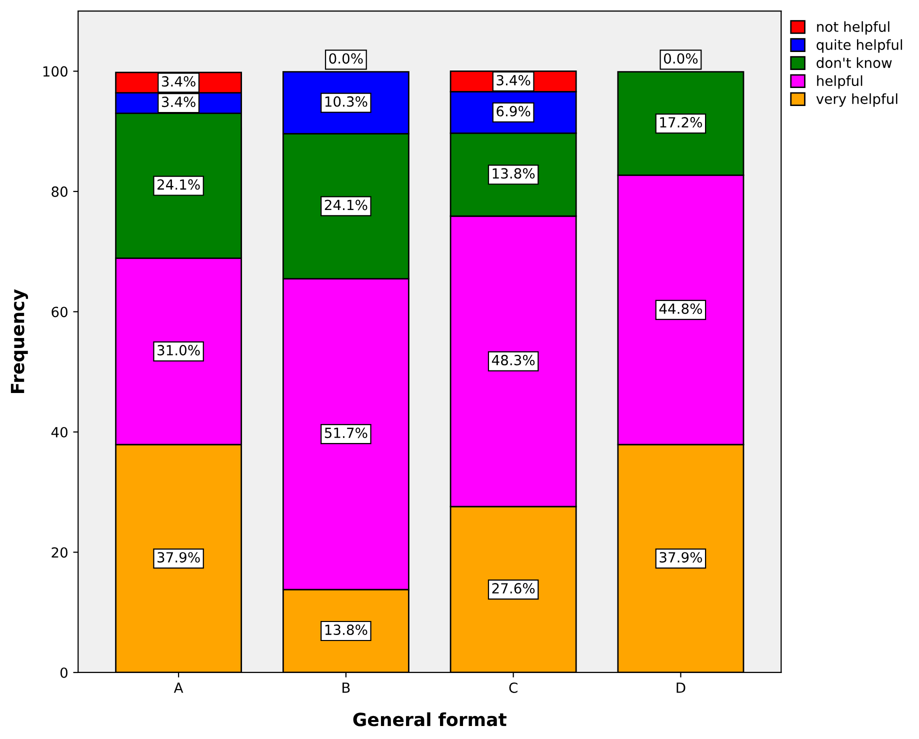 The image size is (919, 739). Describe the element at coordinates (513, 360) in the screenshot. I see `data-label: 48.3%` at that location.